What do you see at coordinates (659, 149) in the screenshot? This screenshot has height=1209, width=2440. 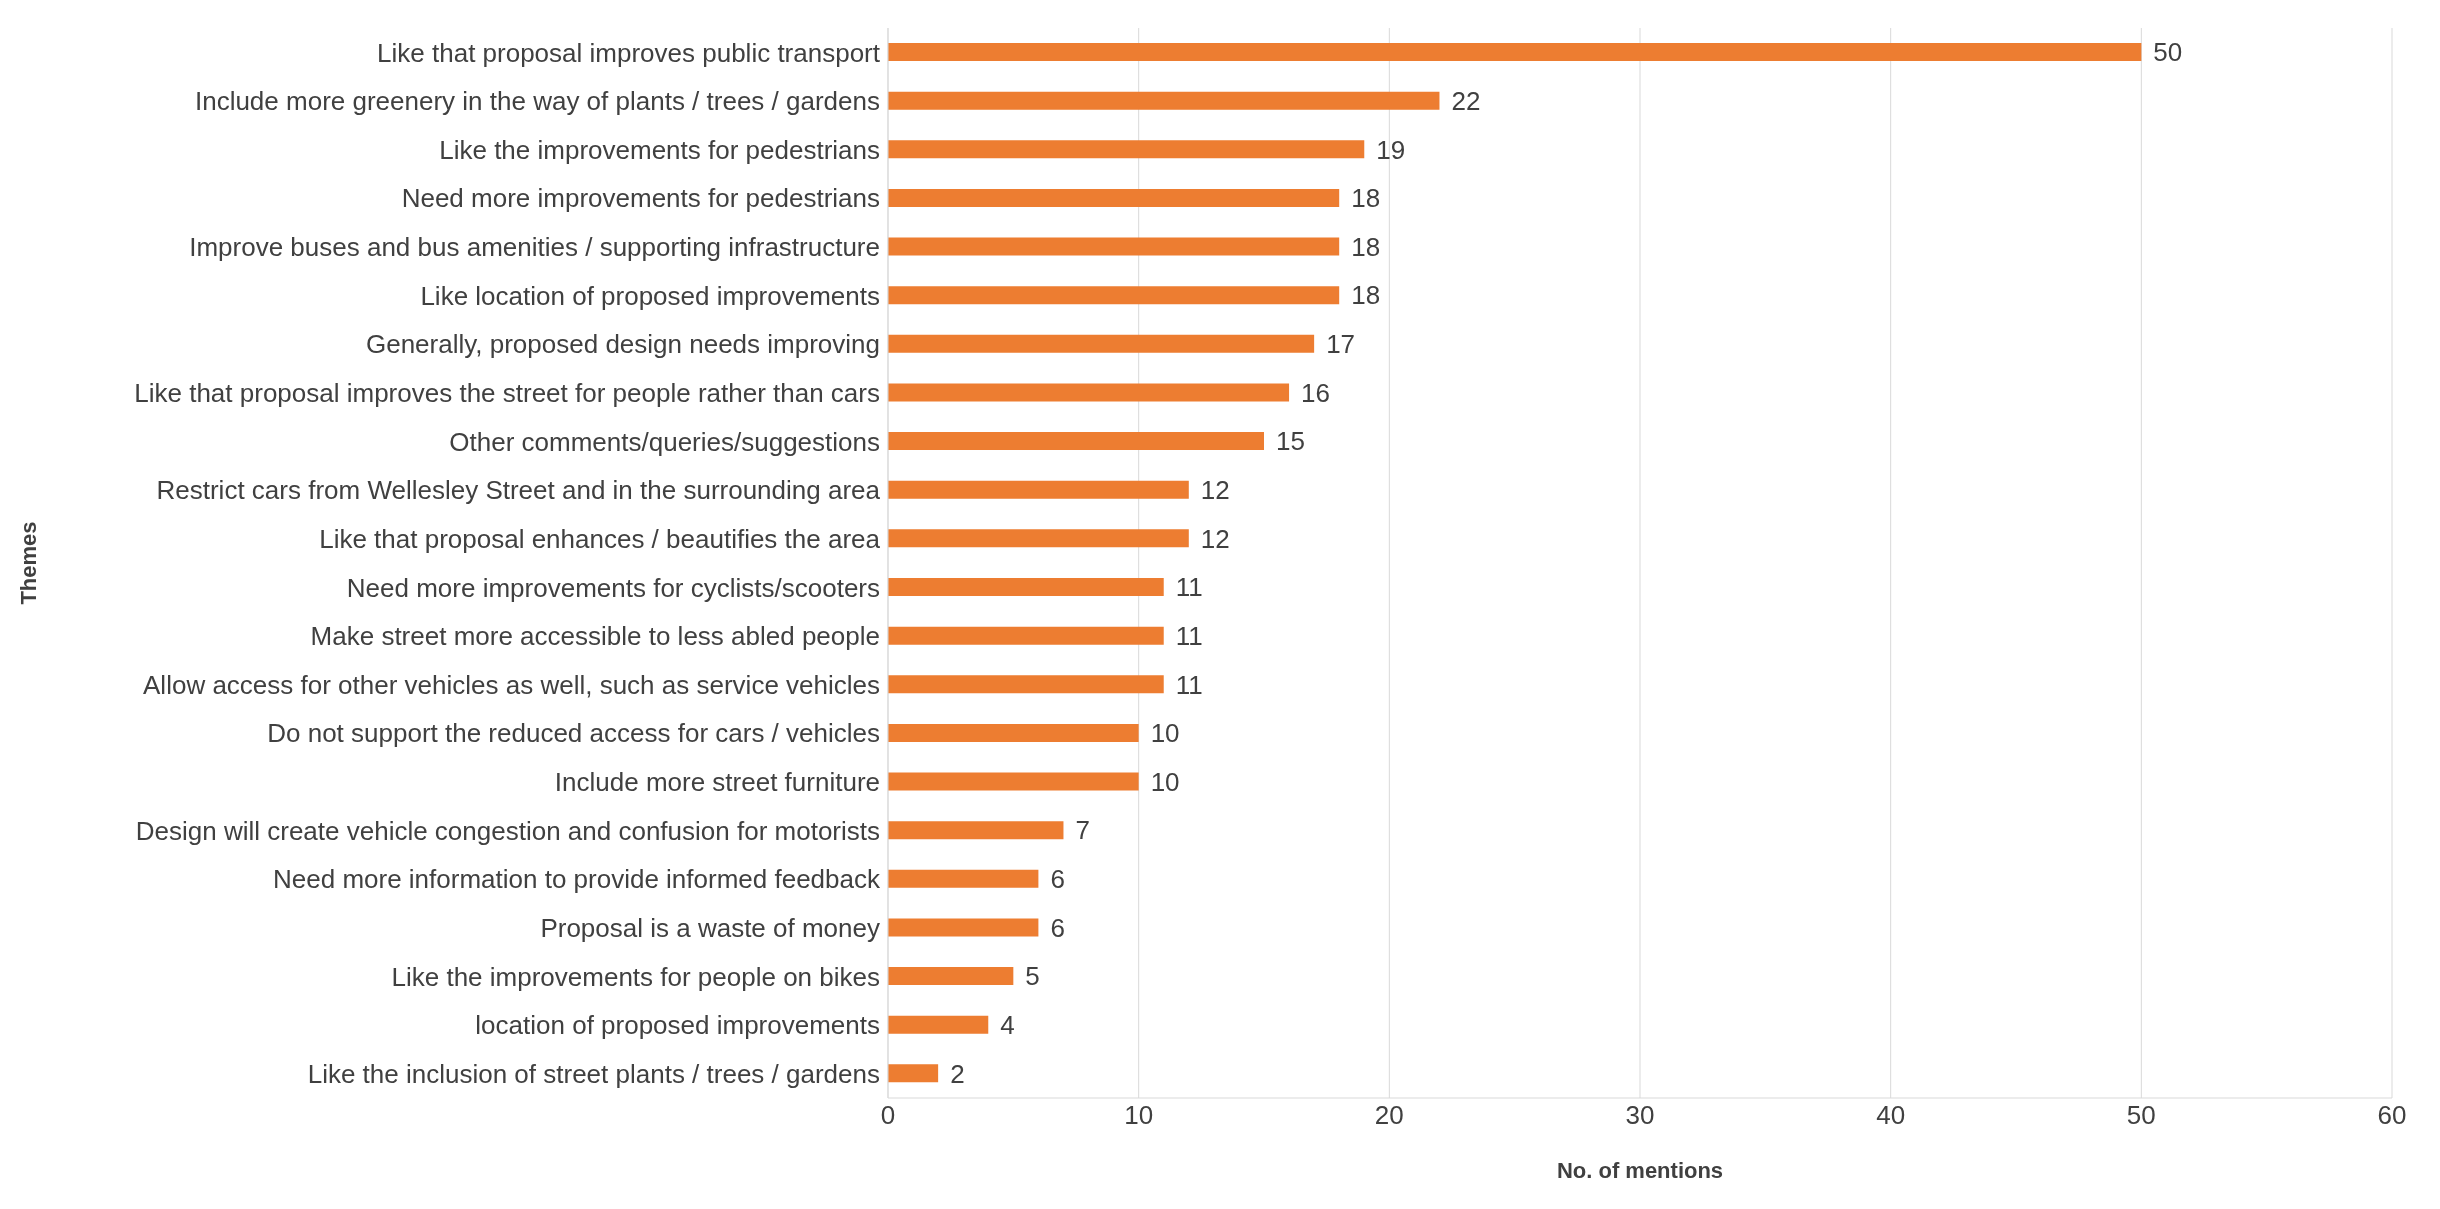 I see `y-tick-label: Like the improvements for pedestrians` at bounding box center [659, 149].